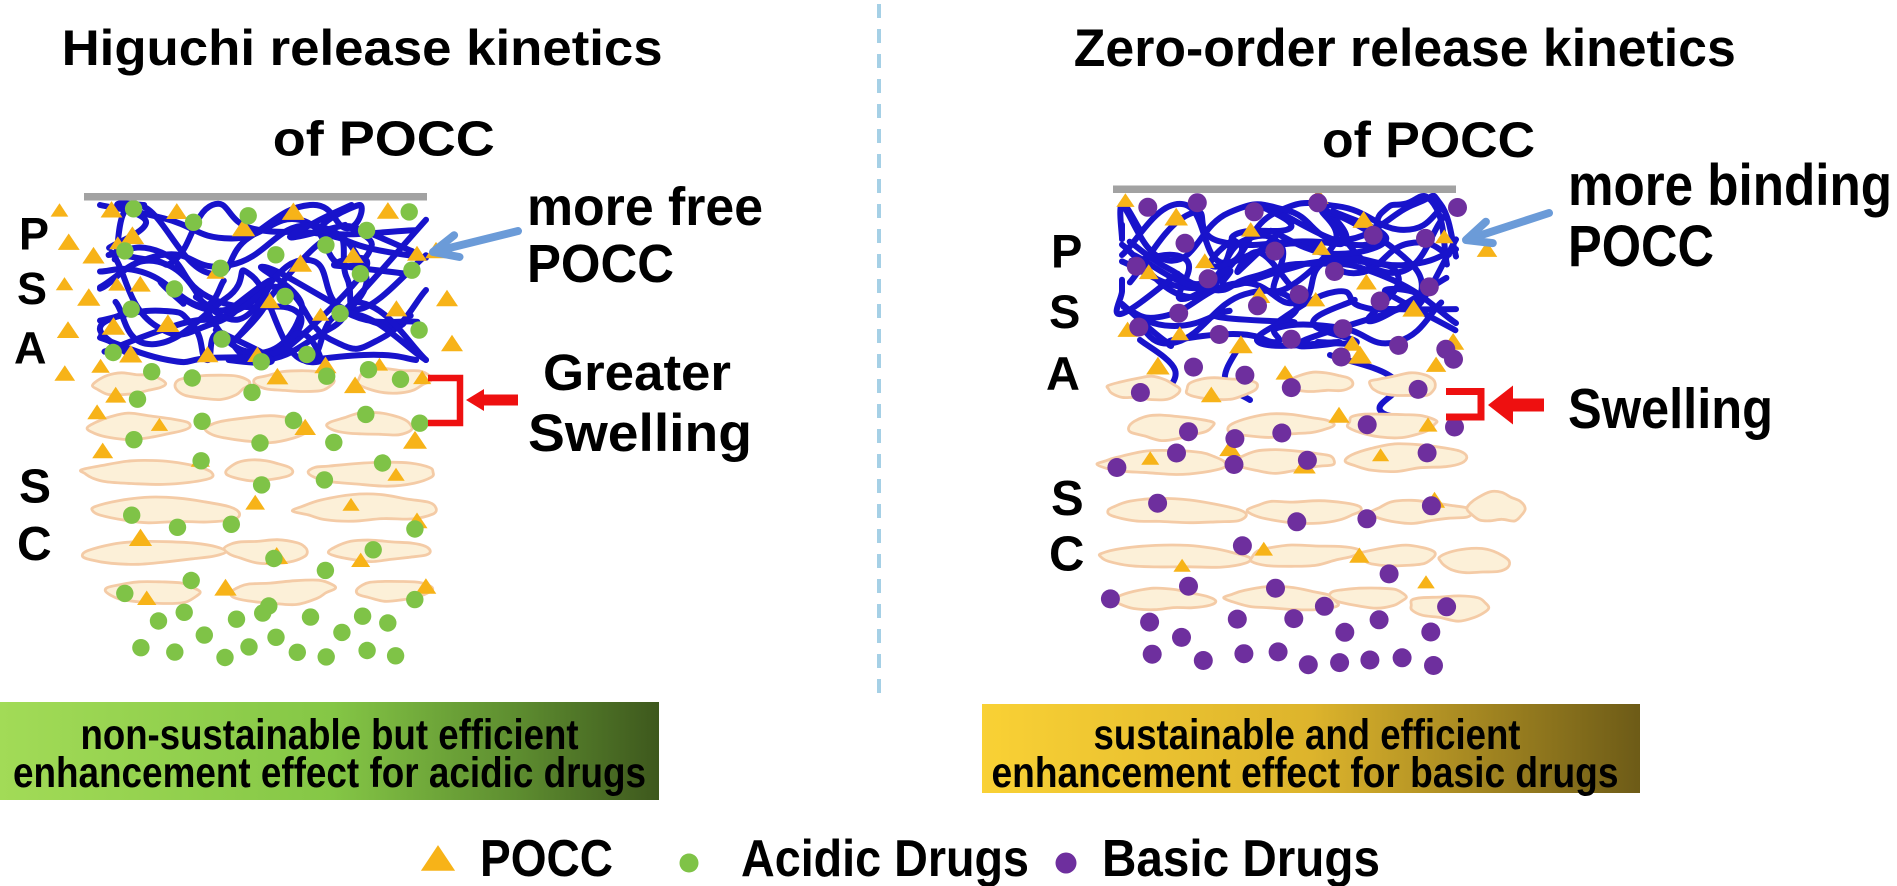  What do you see at coordinates (1307, 735) in the screenshot?
I see `svg-text: sustainable and efficient` at bounding box center [1307, 735].